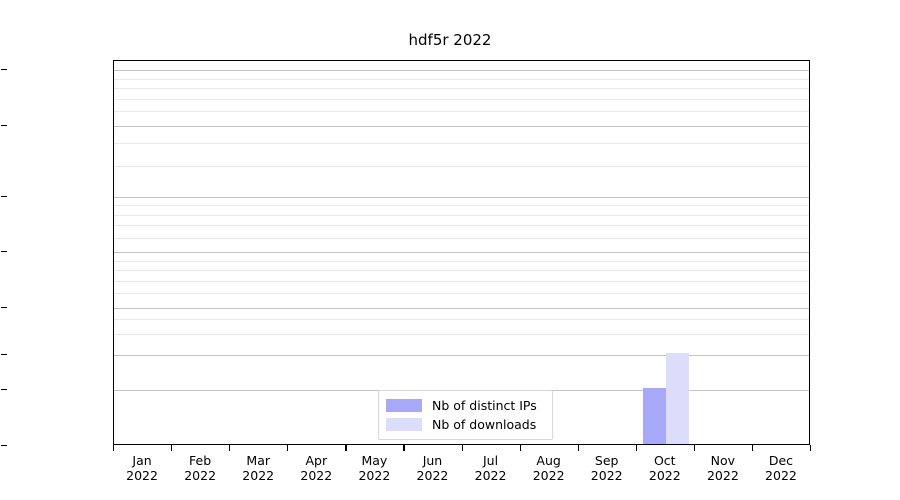  What do you see at coordinates (450, 40) in the screenshot?
I see `chart-title: hdf5r 2022` at bounding box center [450, 40].